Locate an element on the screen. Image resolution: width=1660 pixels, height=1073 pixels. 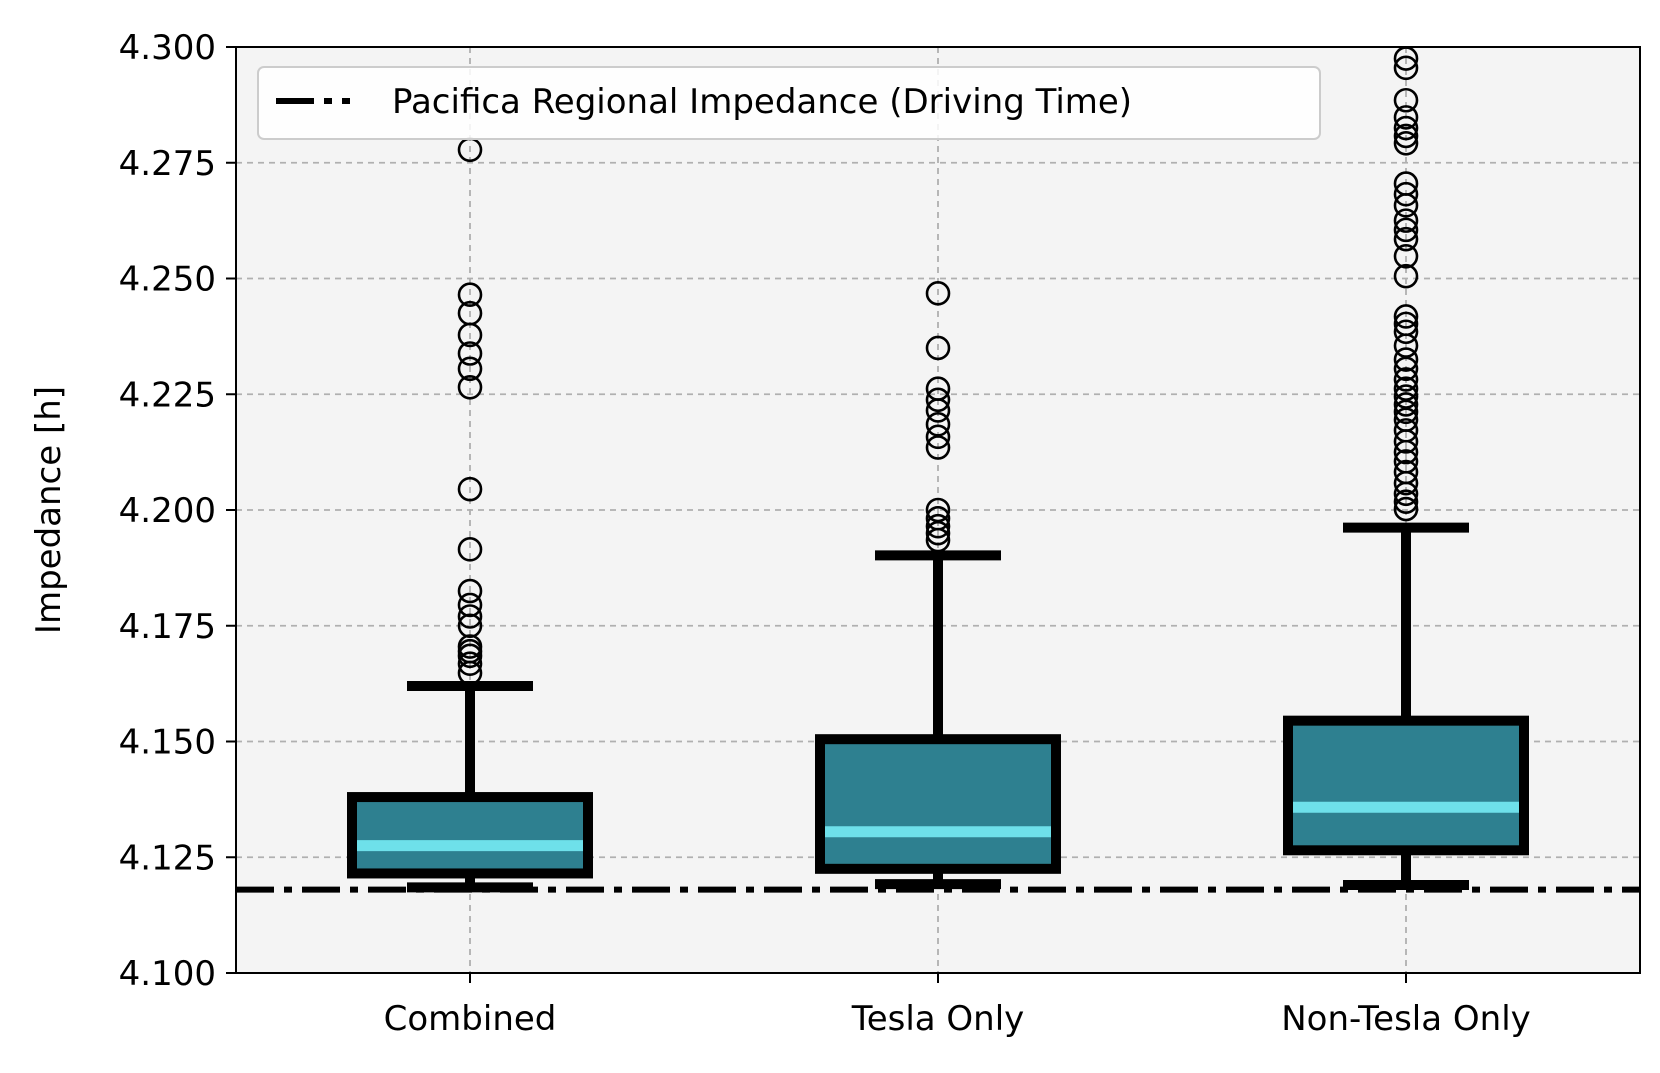
y-tick-label: 4.225 is located at coordinates (167, 395).